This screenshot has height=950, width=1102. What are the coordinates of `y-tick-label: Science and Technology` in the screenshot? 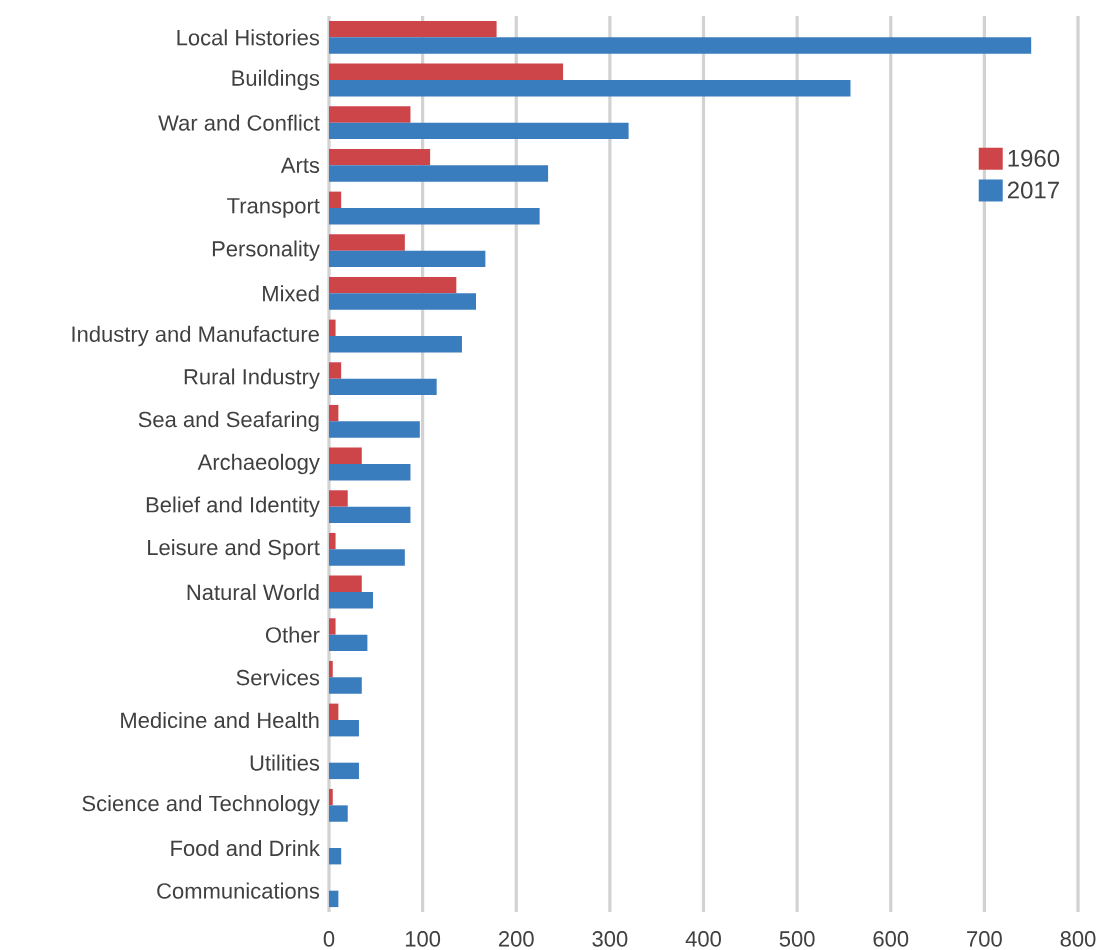 It's located at (201, 805).